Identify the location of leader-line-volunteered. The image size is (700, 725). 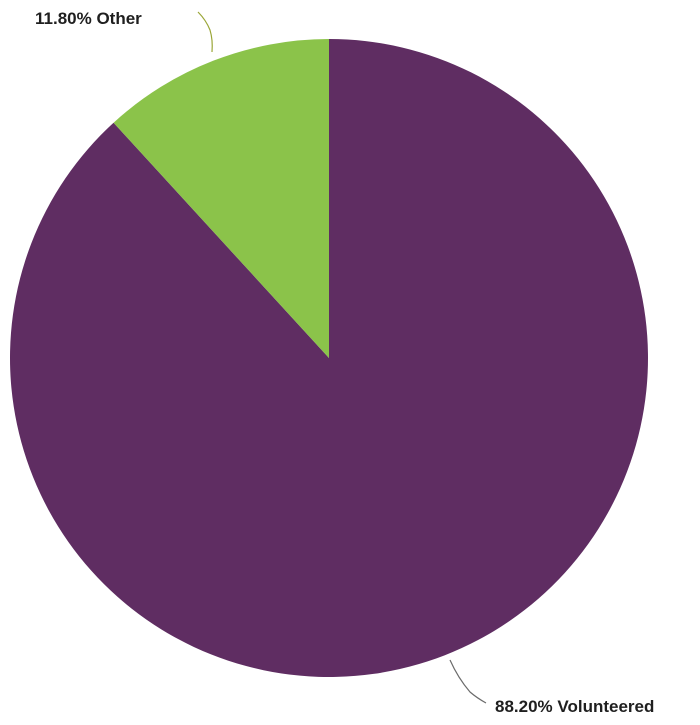
(468, 681).